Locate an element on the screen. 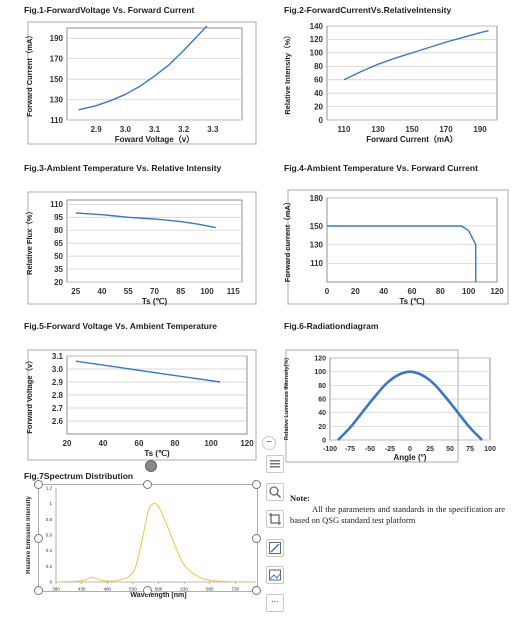 The width and height of the screenshot is (528, 638). x-tick-label: 55 is located at coordinates (128, 291).